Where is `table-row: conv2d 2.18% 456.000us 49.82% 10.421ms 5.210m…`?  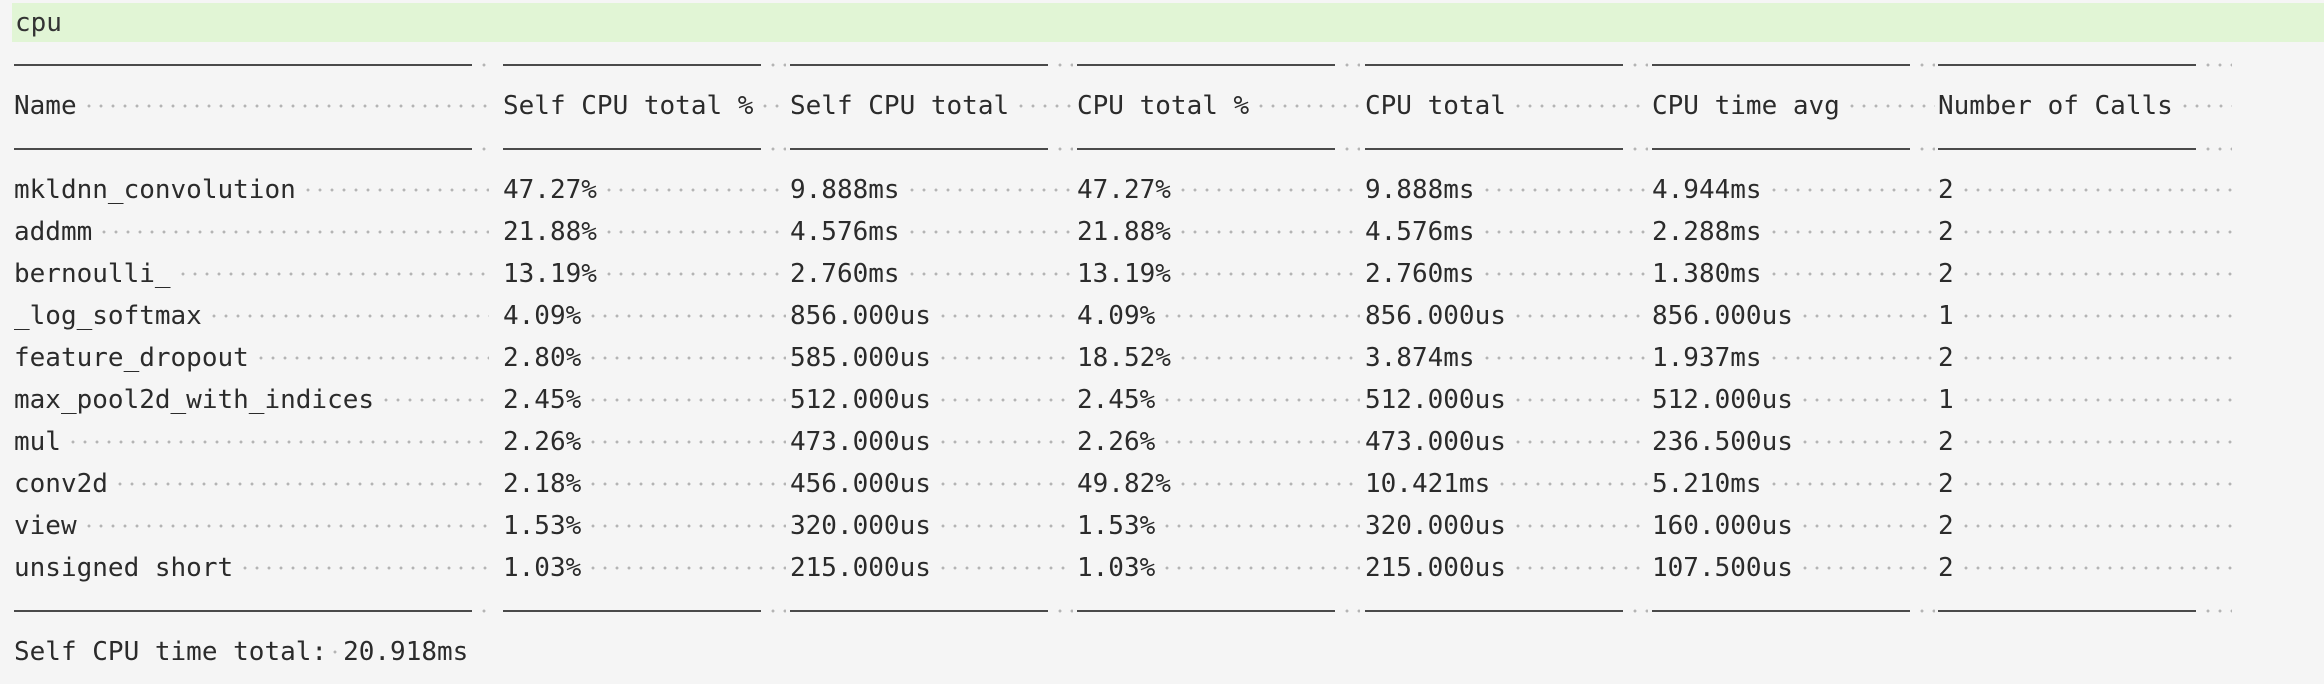 table-row: conv2d 2.18% 456.000us 49.82% 10.421ms 5.210m… is located at coordinates (1164, 484).